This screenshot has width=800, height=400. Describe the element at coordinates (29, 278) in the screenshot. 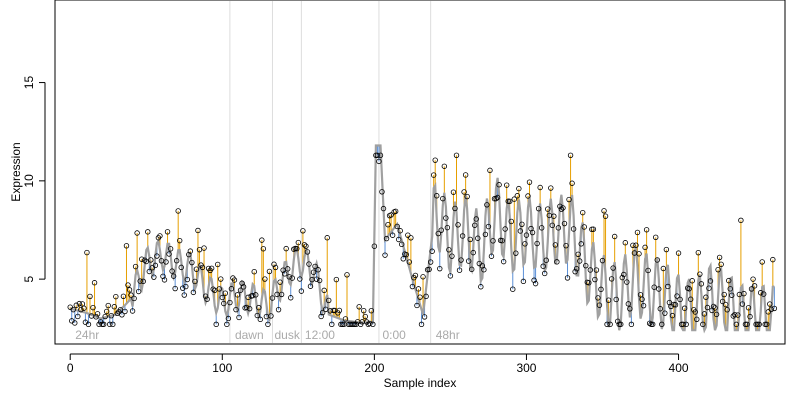

I see `y-tick-label-0: 5` at that location.